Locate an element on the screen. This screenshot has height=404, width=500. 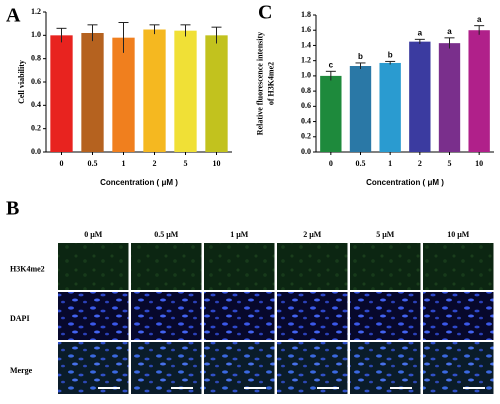
column-label: 2 μM is located at coordinates (312, 234).